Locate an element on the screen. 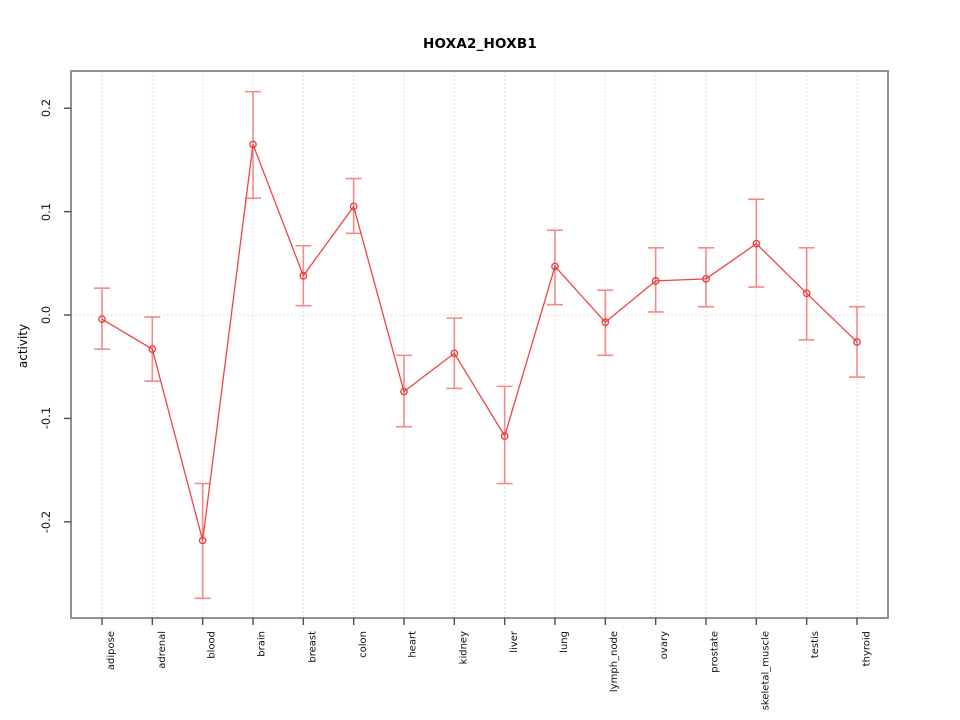 The width and height of the screenshot is (960, 720). x-tick-label: lung is located at coordinates (564, 642).